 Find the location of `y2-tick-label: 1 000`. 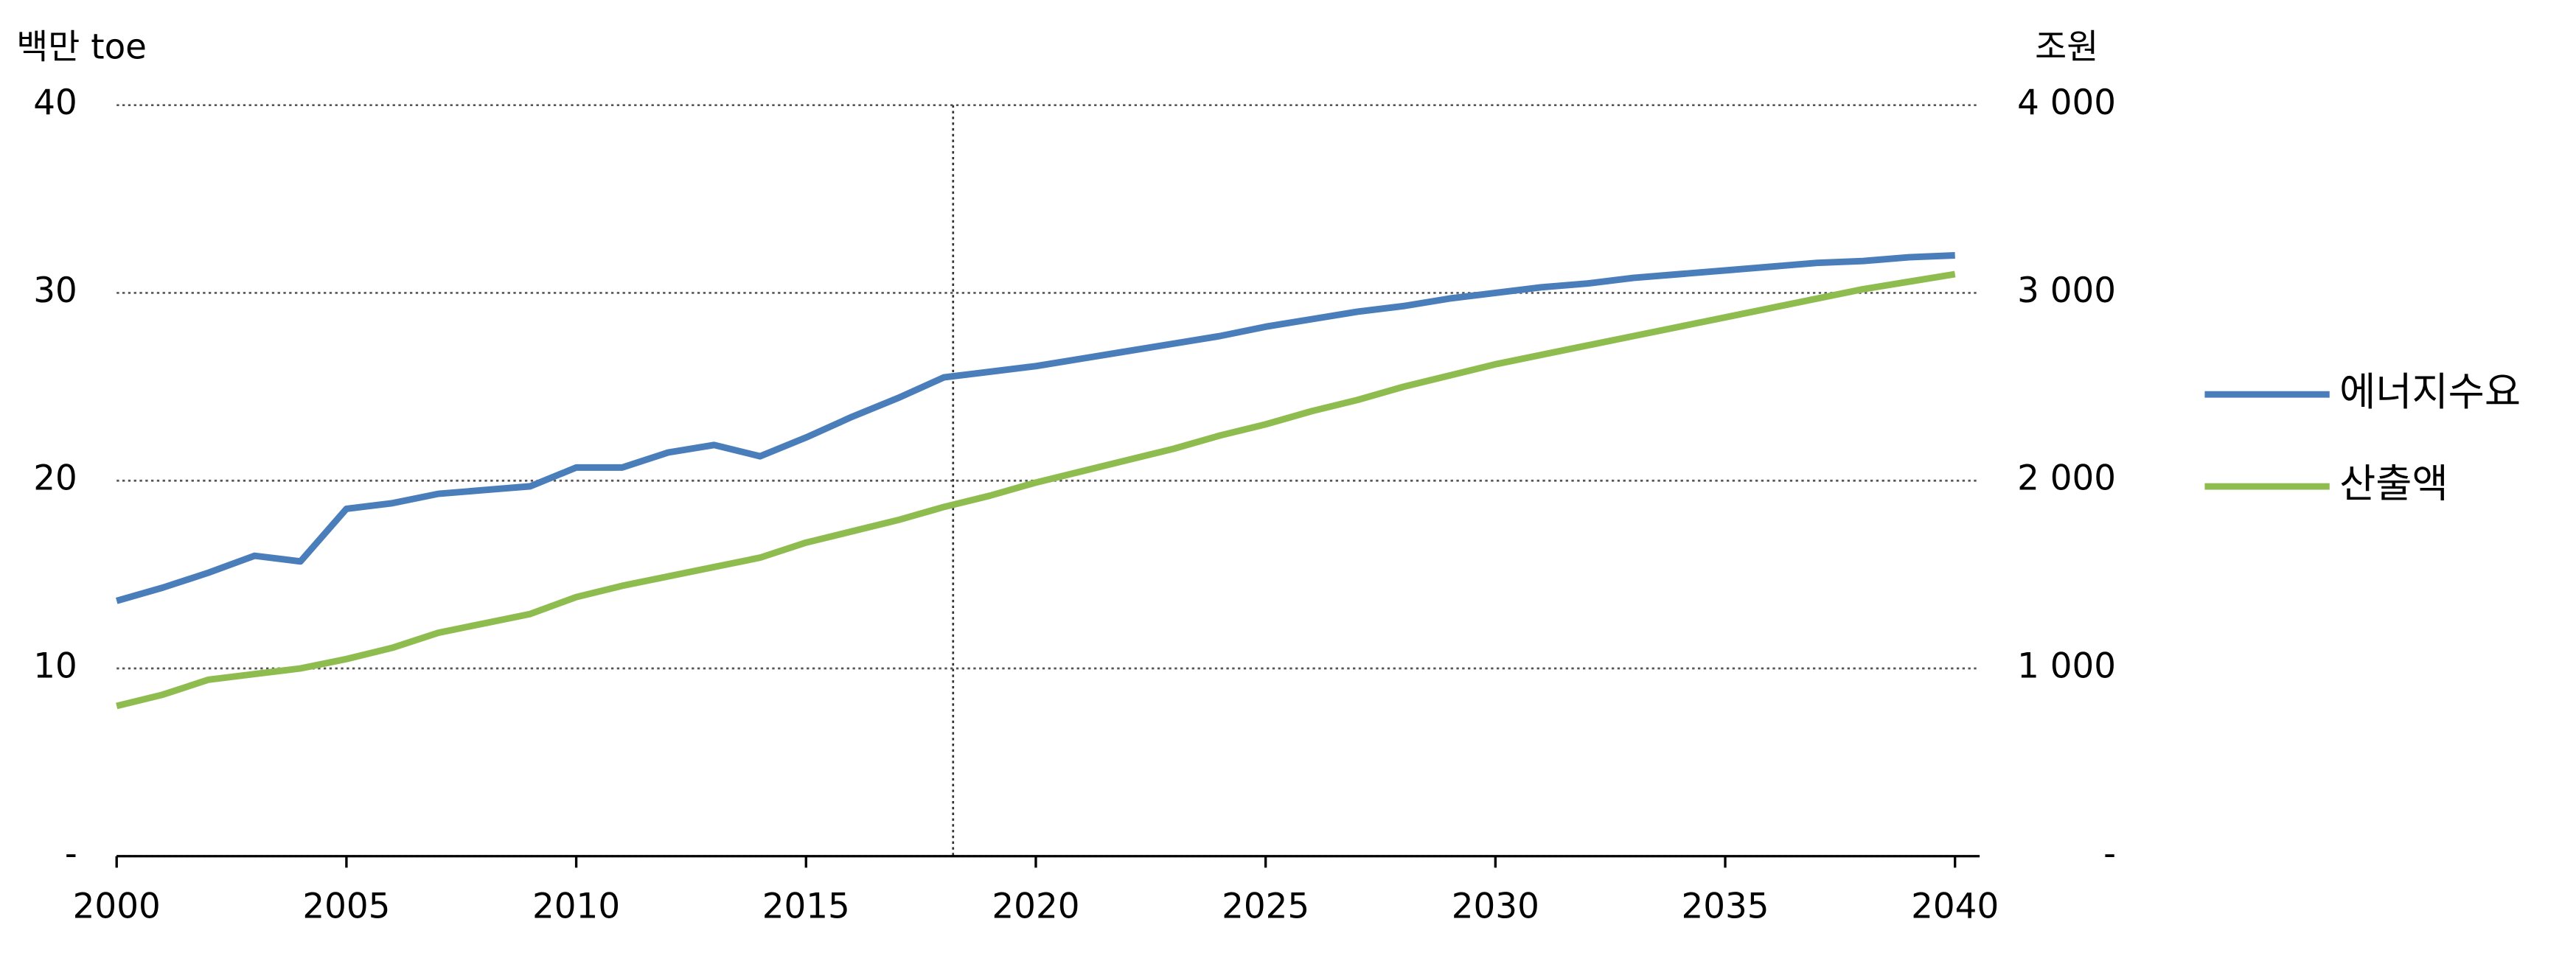

y2-tick-label: 1 000 is located at coordinates (2067, 666).